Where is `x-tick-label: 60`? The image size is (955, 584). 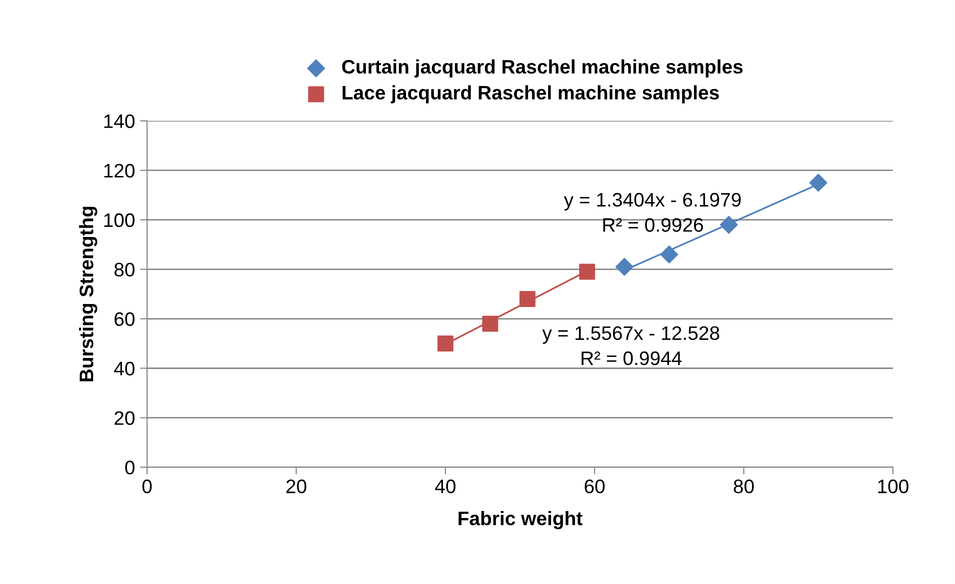 x-tick-label: 60 is located at coordinates (594, 487).